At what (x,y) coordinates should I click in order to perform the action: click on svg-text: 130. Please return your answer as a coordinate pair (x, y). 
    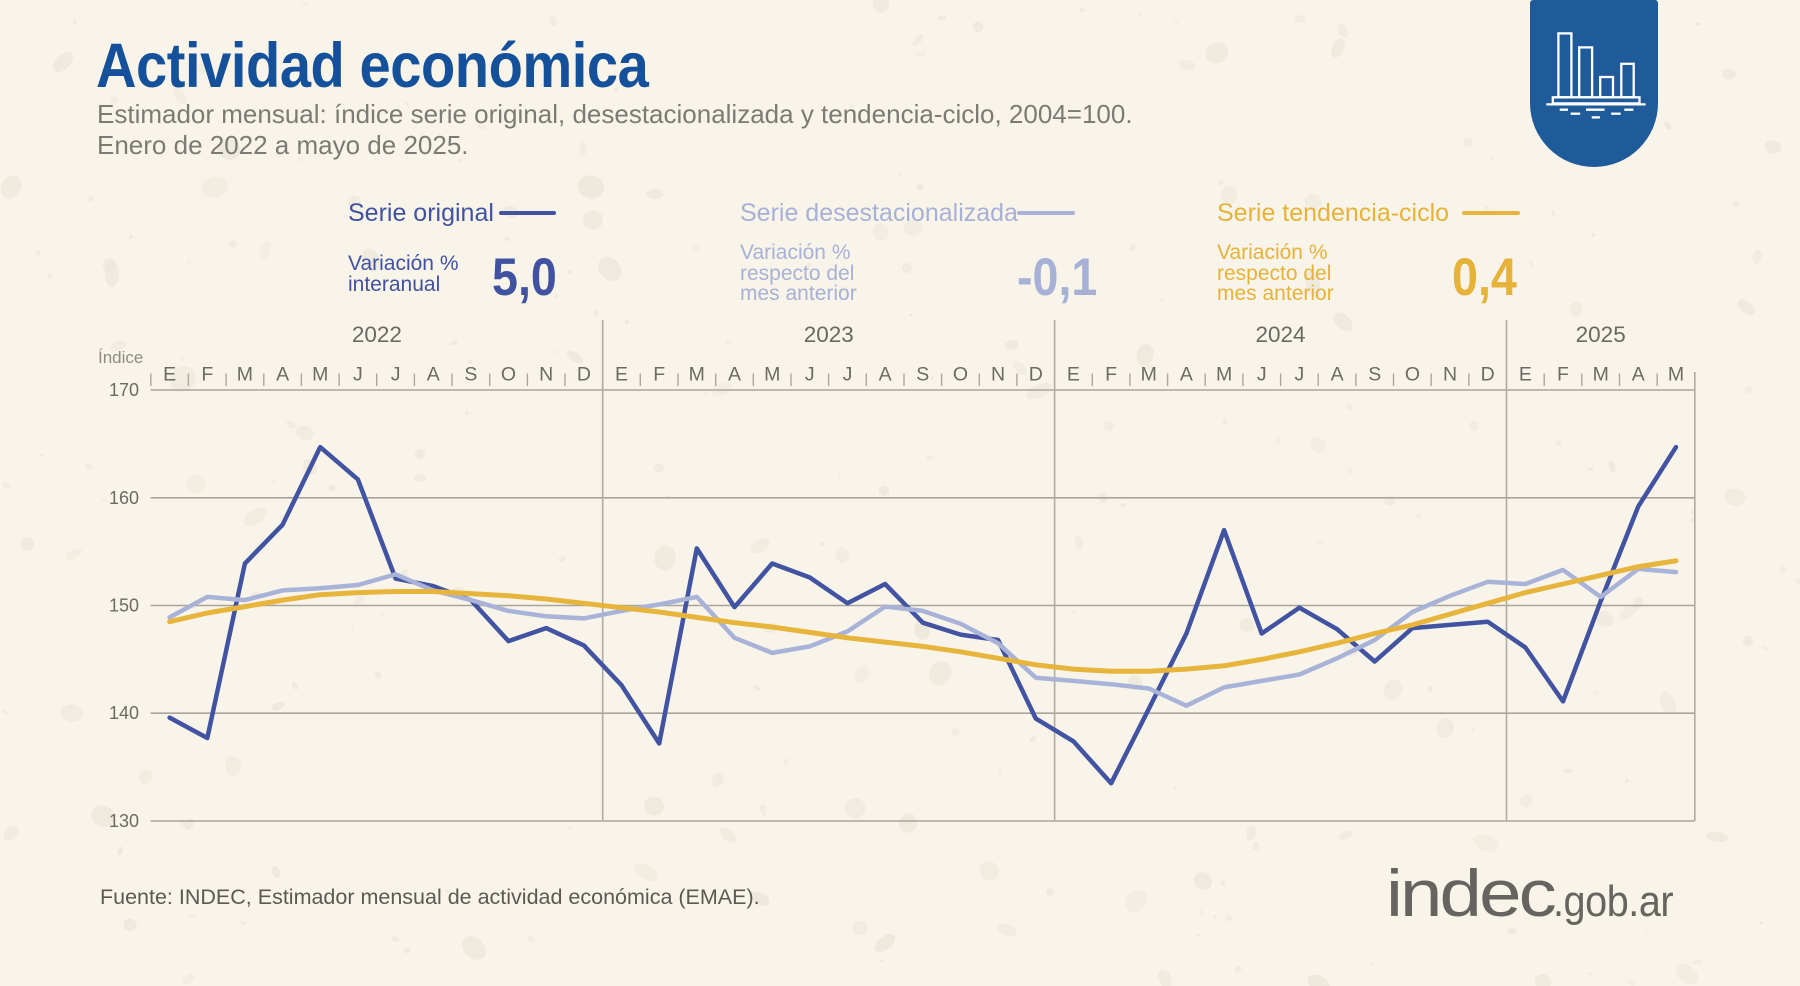
    Looking at the image, I should click on (124, 821).